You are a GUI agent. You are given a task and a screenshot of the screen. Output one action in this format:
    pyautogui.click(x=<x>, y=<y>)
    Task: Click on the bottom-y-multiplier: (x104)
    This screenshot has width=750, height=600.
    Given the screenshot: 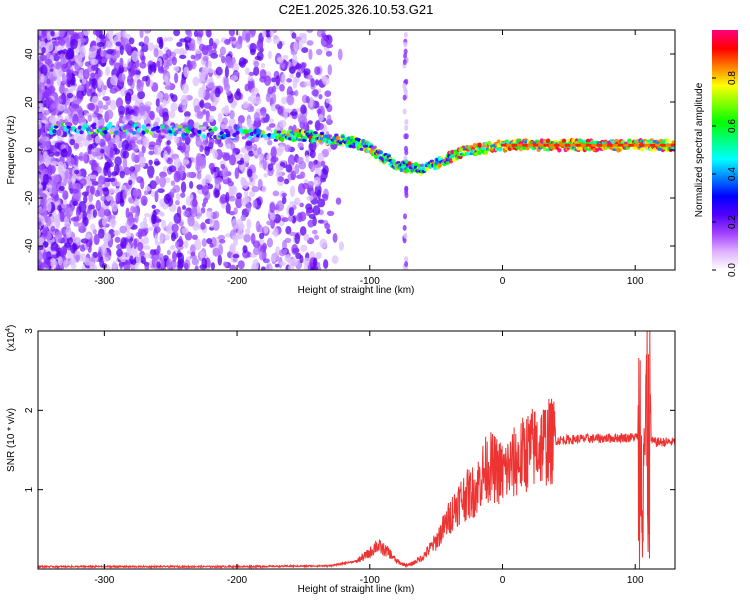 What is the action you would take?
    pyautogui.click(x=11, y=338)
    